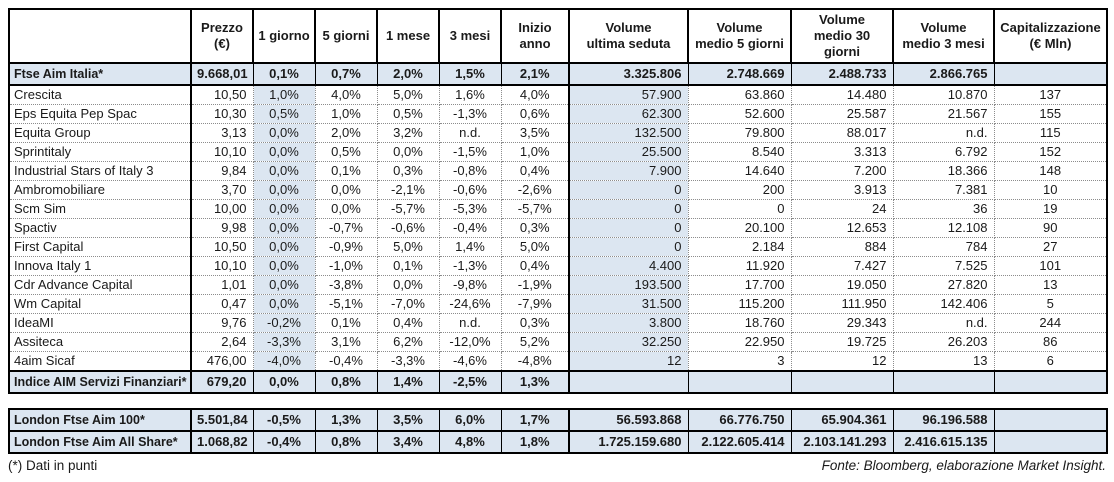  I want to click on cell: 101, so click(1050, 266).